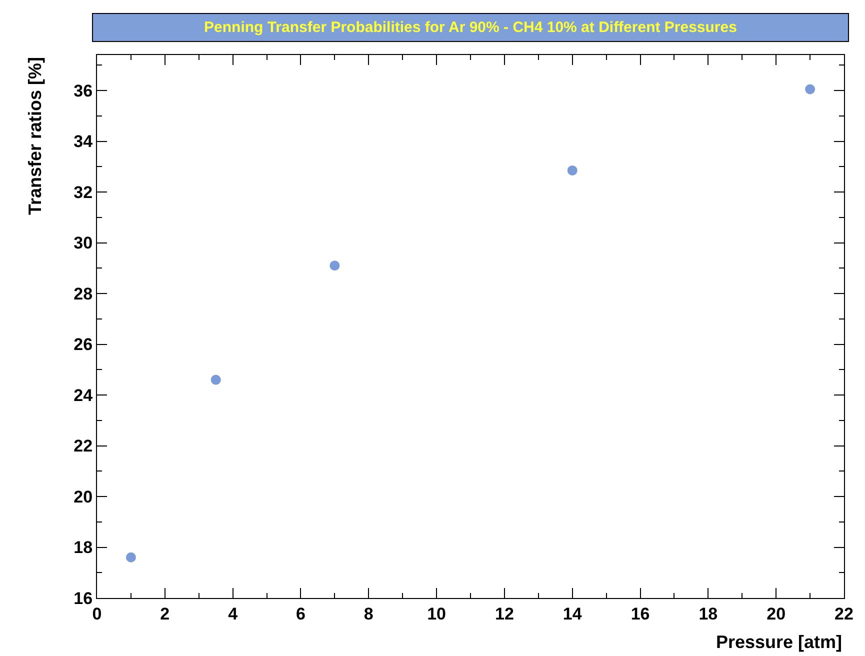  Describe the element at coordinates (83, 243) in the screenshot. I see `y-tick-label: 30` at that location.